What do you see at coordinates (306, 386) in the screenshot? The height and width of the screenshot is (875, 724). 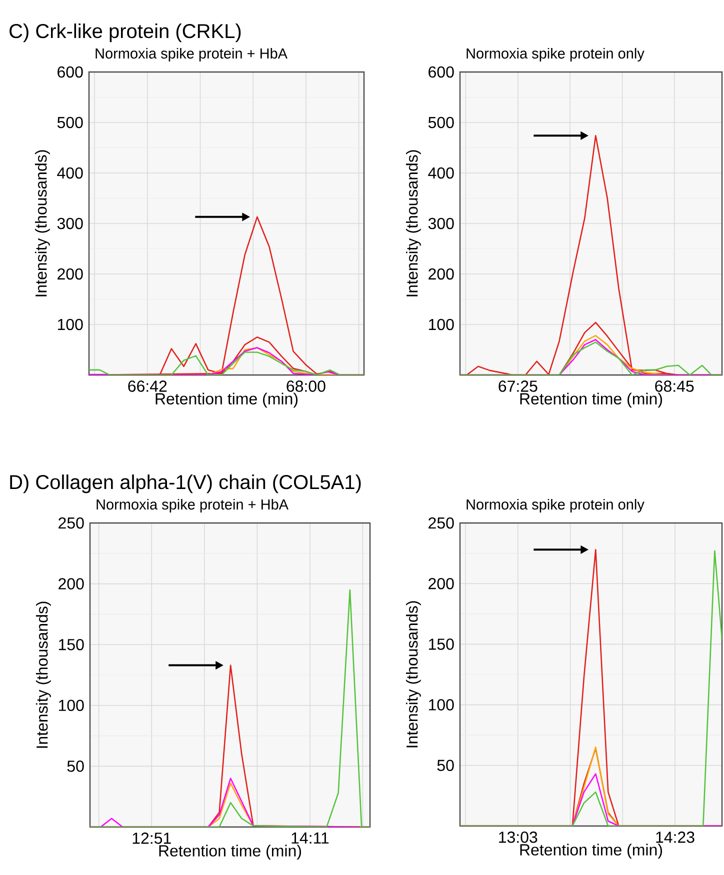 I see `x-tick-label: 68:00` at bounding box center [306, 386].